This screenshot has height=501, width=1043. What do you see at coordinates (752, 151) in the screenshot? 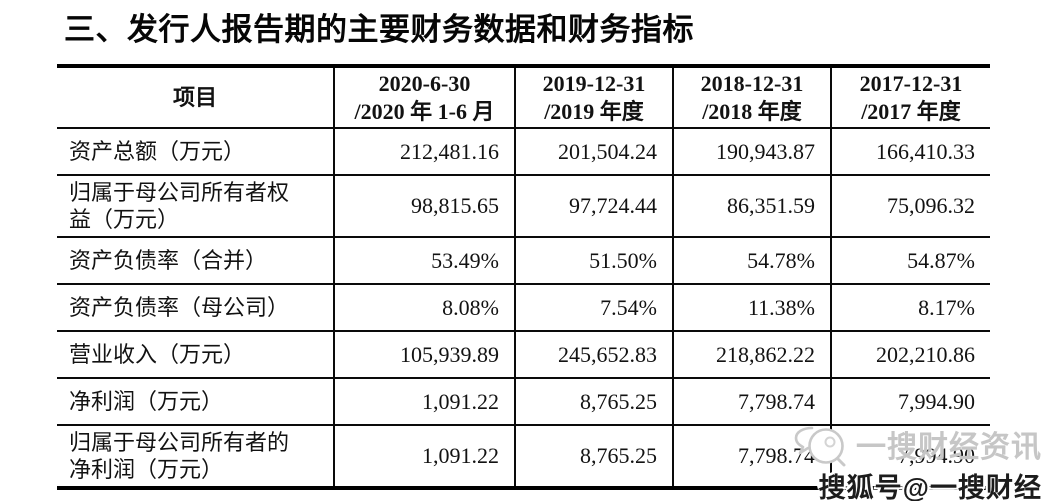
I see `cell-value: 190,943.87` at bounding box center [752, 151].